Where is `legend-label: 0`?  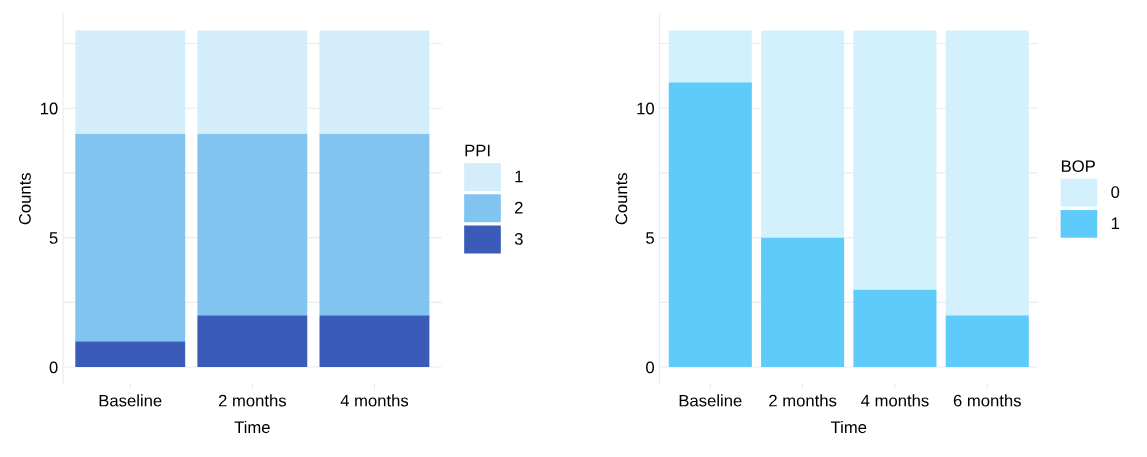
legend-label: 0 is located at coordinates (1115, 192).